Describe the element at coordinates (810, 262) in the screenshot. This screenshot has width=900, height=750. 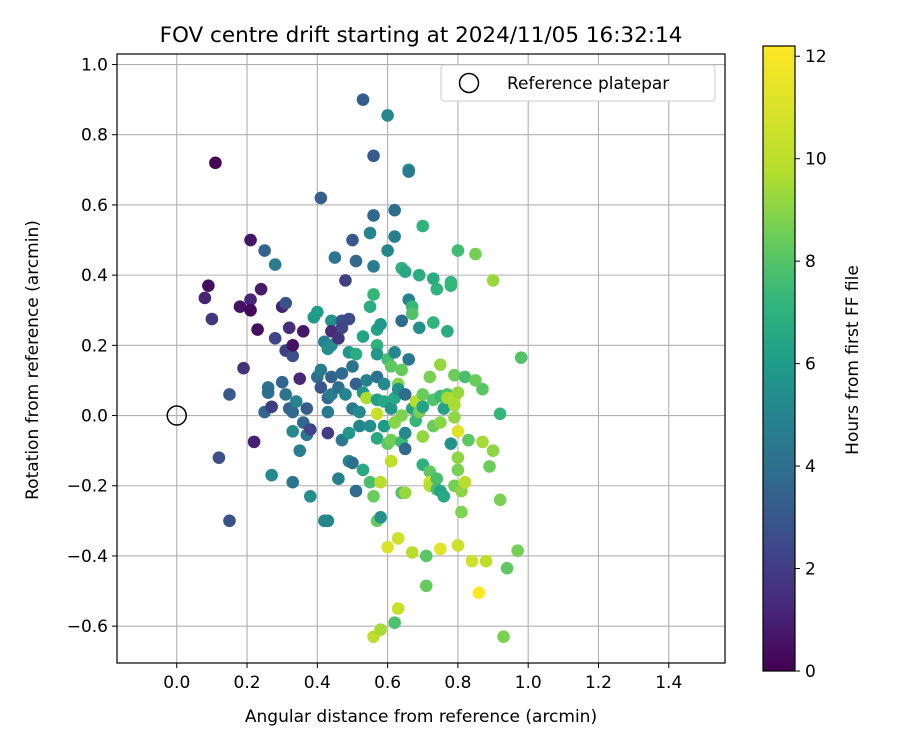
I see `colorbar-tick-label: 8` at that location.